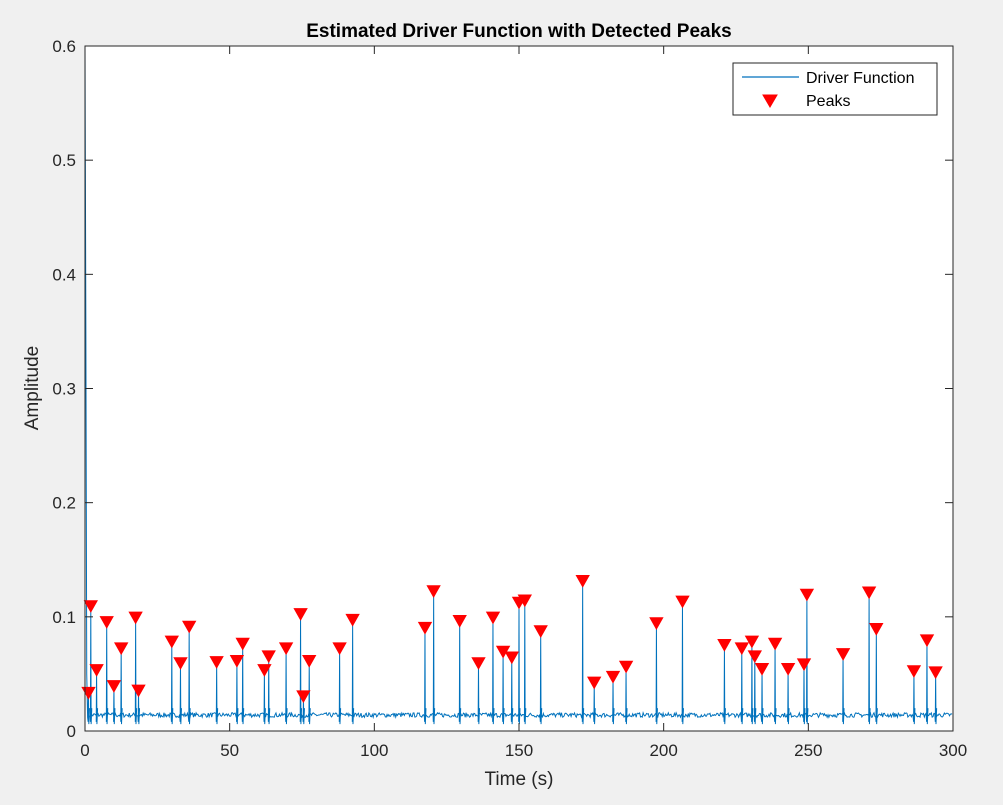 Image resolution: width=1003 pixels, height=805 pixels. What do you see at coordinates (374, 750) in the screenshot?
I see `x-tick-label: 100` at bounding box center [374, 750].